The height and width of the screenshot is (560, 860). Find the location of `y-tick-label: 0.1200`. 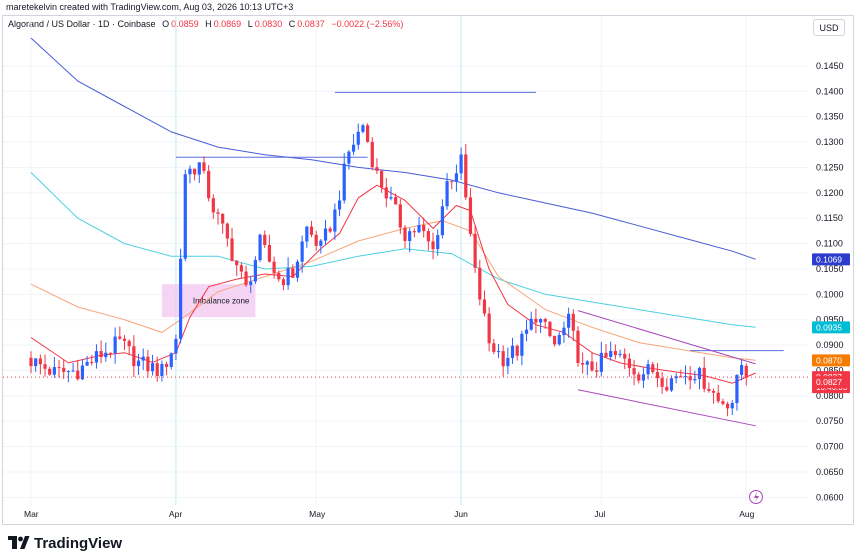

y-tick-label: 0.1200 is located at coordinates (830, 193).